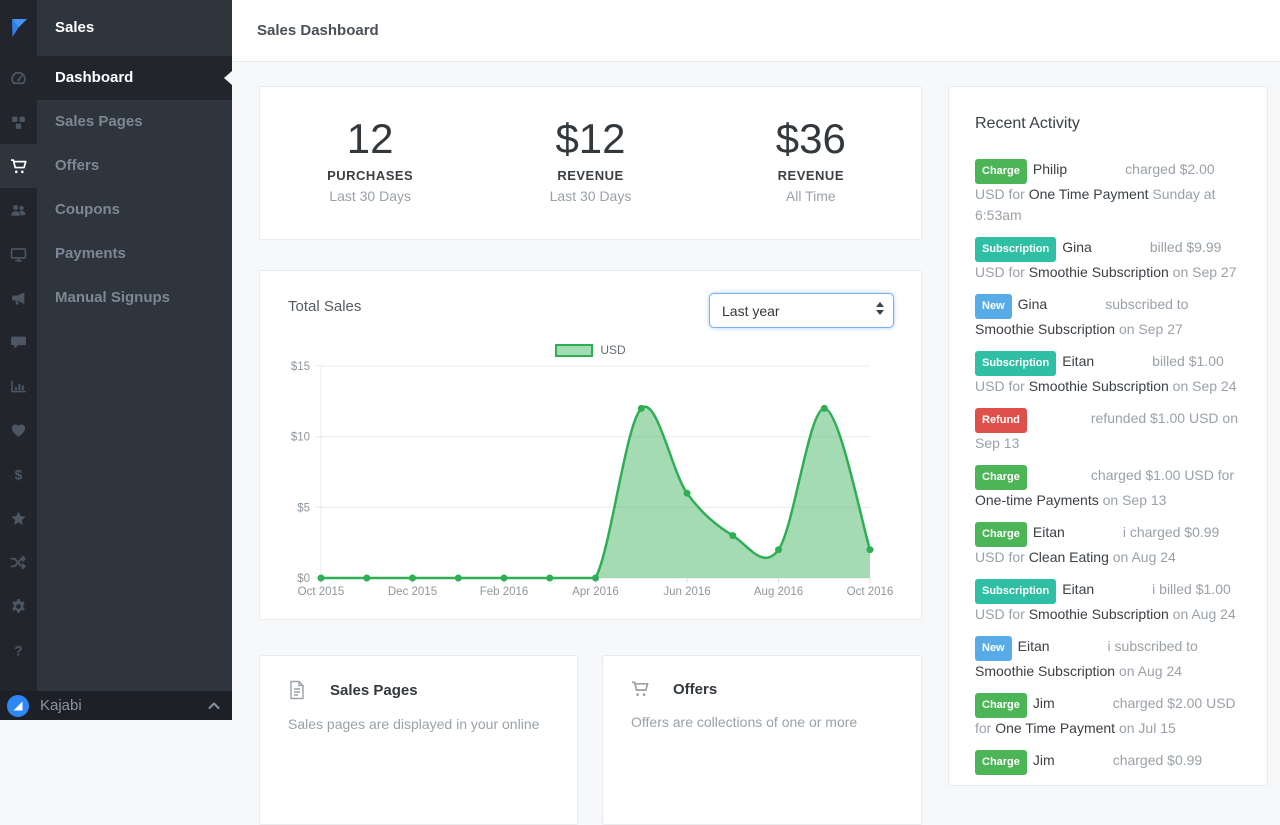 Image resolution: width=1280 pixels, height=825 pixels. Describe the element at coordinates (18, 562) in the screenshot. I see `automations-icon` at that location.